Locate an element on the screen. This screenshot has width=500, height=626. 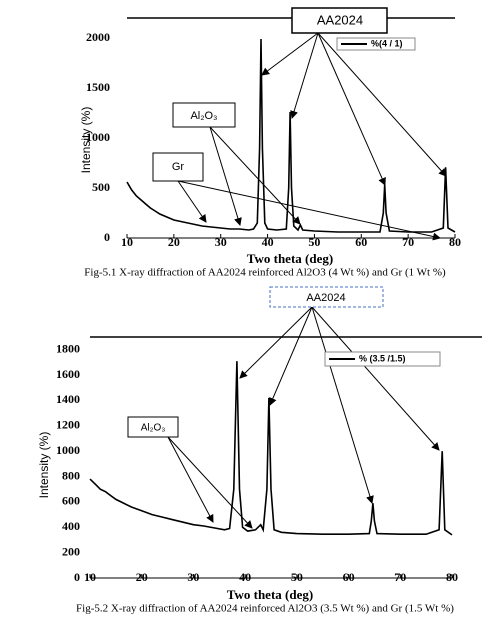
y-tick-label: 200 is located at coordinates (71, 551).